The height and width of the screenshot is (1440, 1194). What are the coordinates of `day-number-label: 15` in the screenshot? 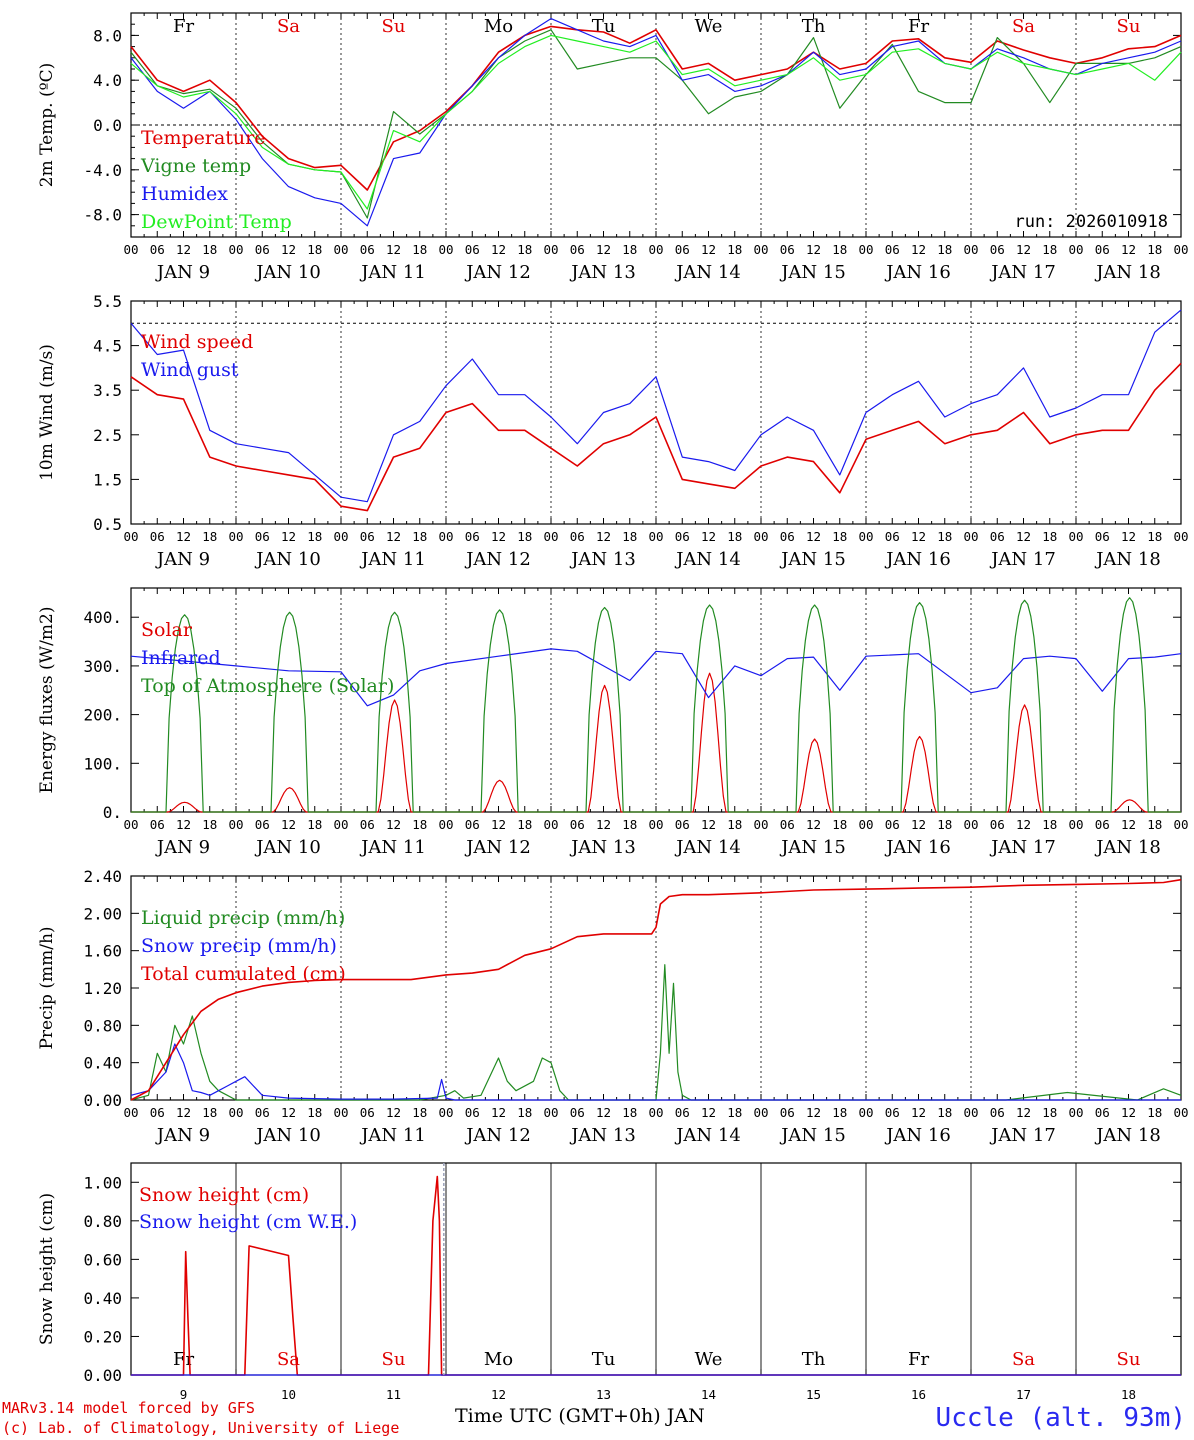 It's located at (813, 1394).